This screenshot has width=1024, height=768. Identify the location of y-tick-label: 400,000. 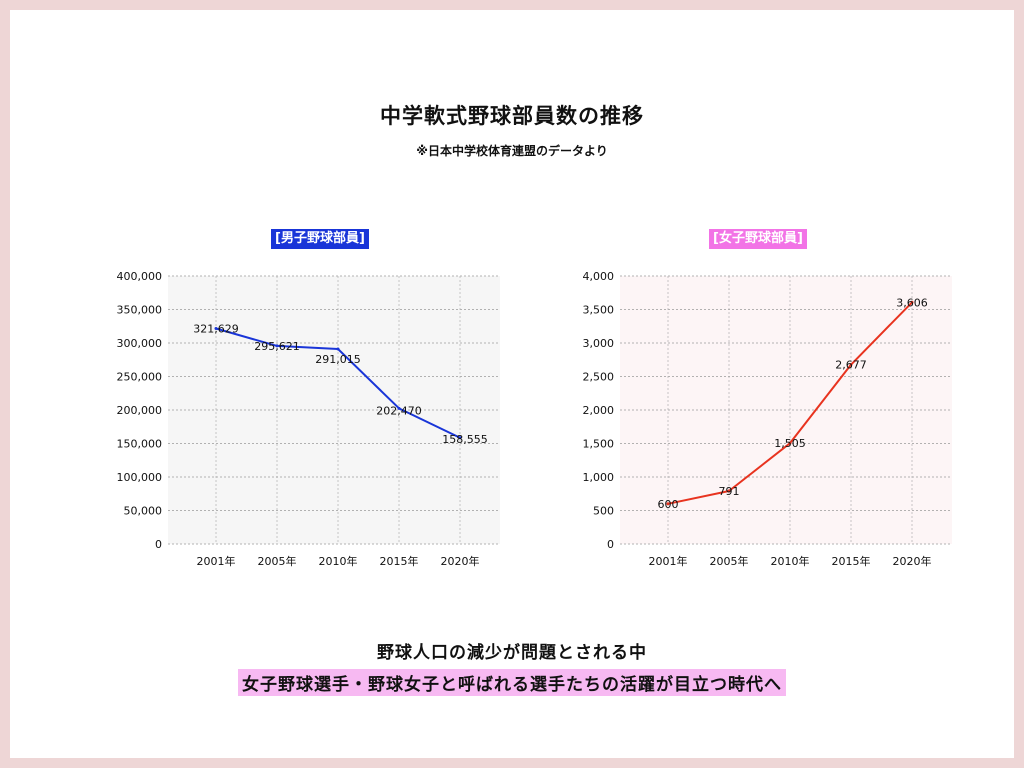
(140, 276).